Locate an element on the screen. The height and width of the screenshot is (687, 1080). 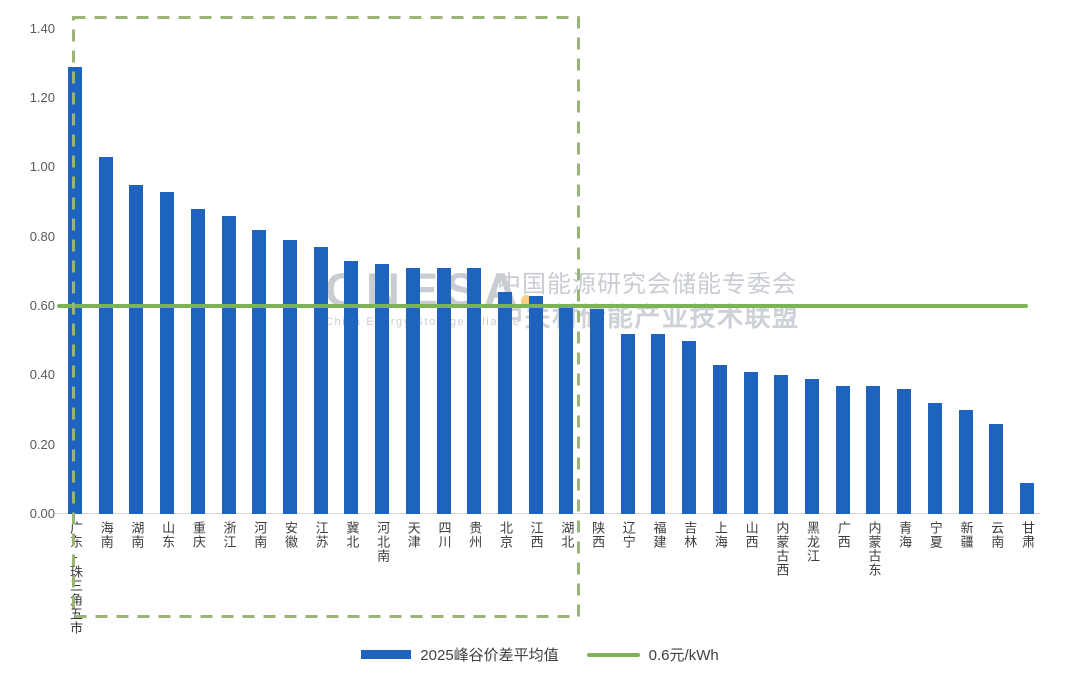
x-axis-label: 辽宁 is located at coordinates (628, 535).